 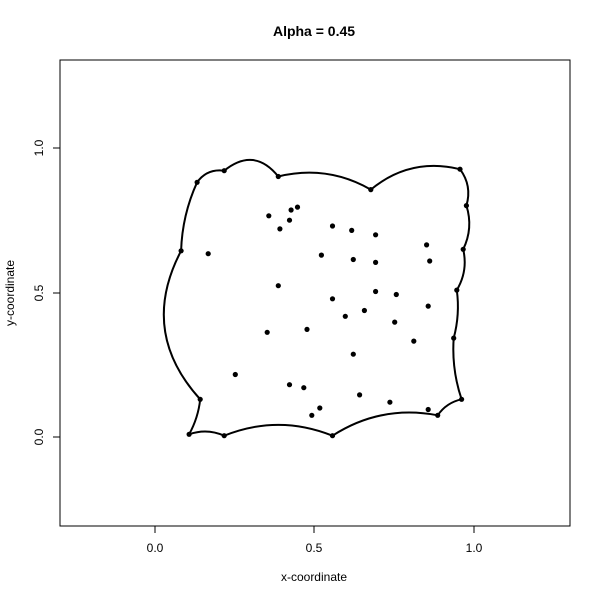 What do you see at coordinates (39, 292) in the screenshot?
I see `y-tick-label-1: 0.5` at bounding box center [39, 292].